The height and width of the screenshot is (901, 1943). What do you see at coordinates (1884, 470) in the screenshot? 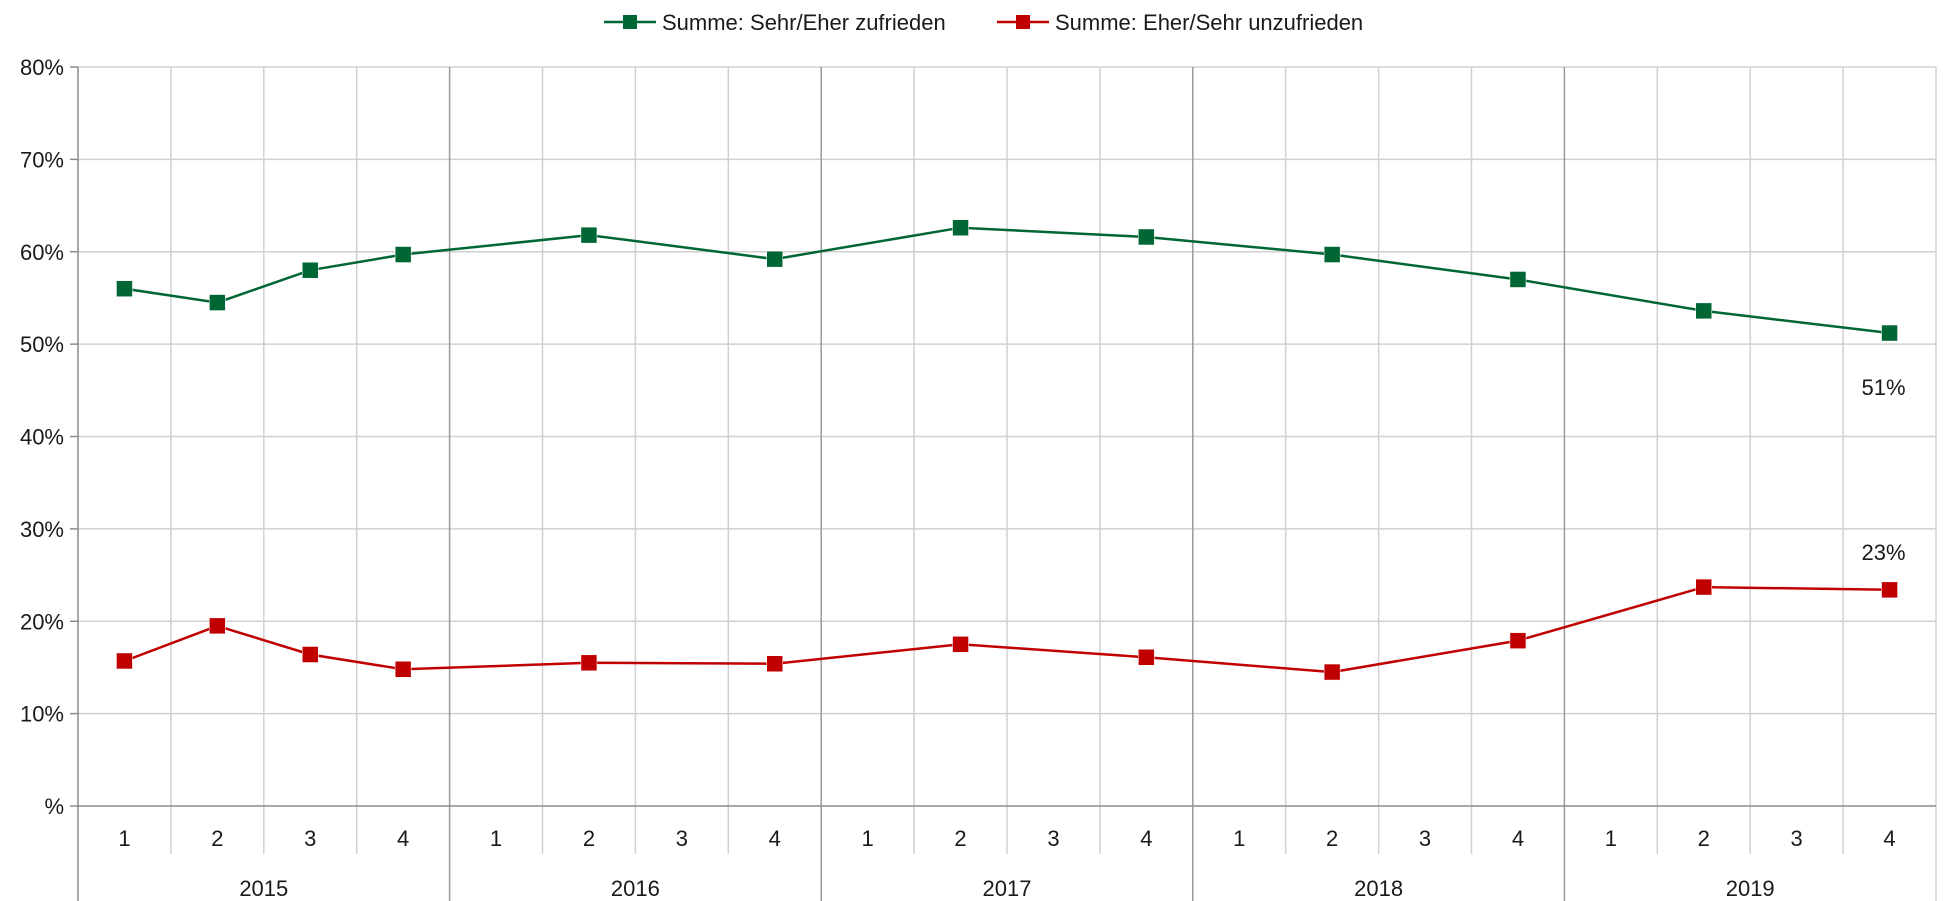
I see `data-labels: 51% 23%` at bounding box center [1884, 470].